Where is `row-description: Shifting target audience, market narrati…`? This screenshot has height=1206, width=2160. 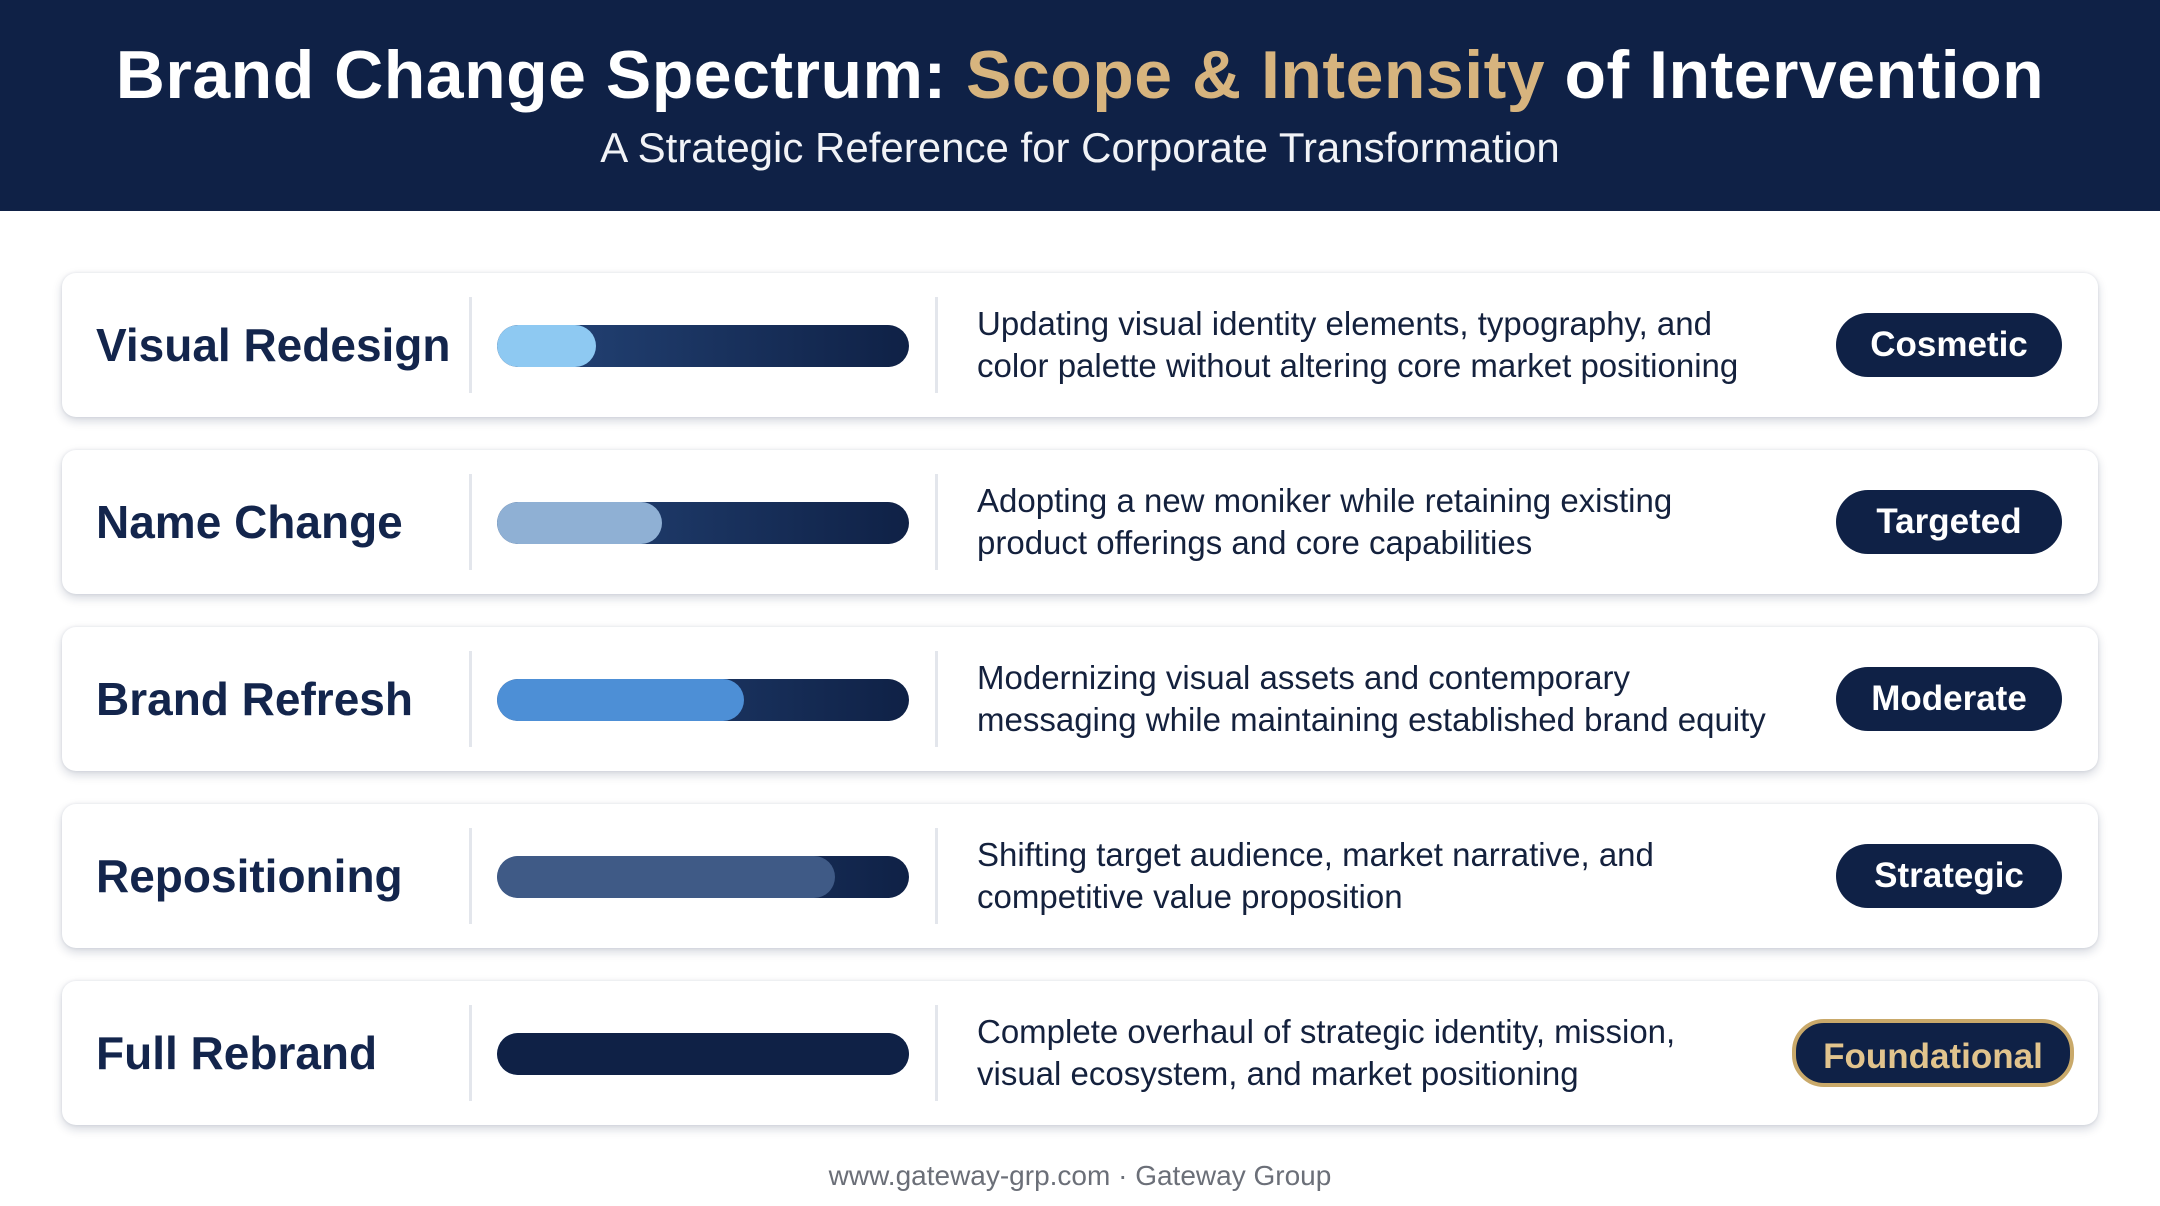 row-description: Shifting target audience, market narrati… is located at coordinates (1397, 876).